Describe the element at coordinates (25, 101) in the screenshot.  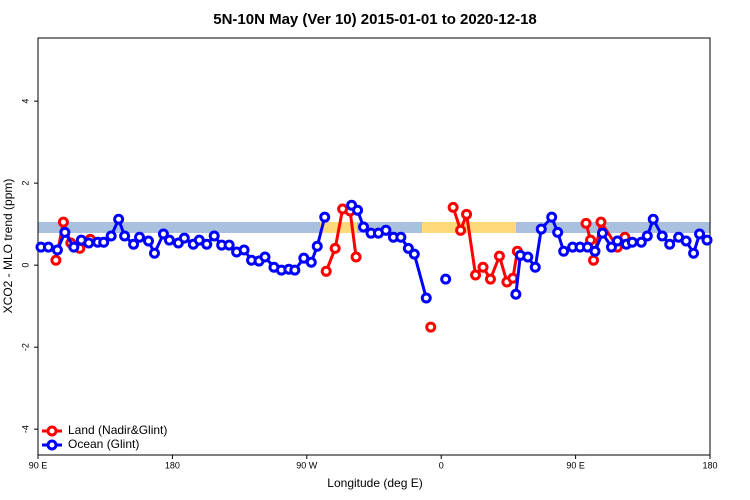
I see `y-tick-label: 4` at that location.